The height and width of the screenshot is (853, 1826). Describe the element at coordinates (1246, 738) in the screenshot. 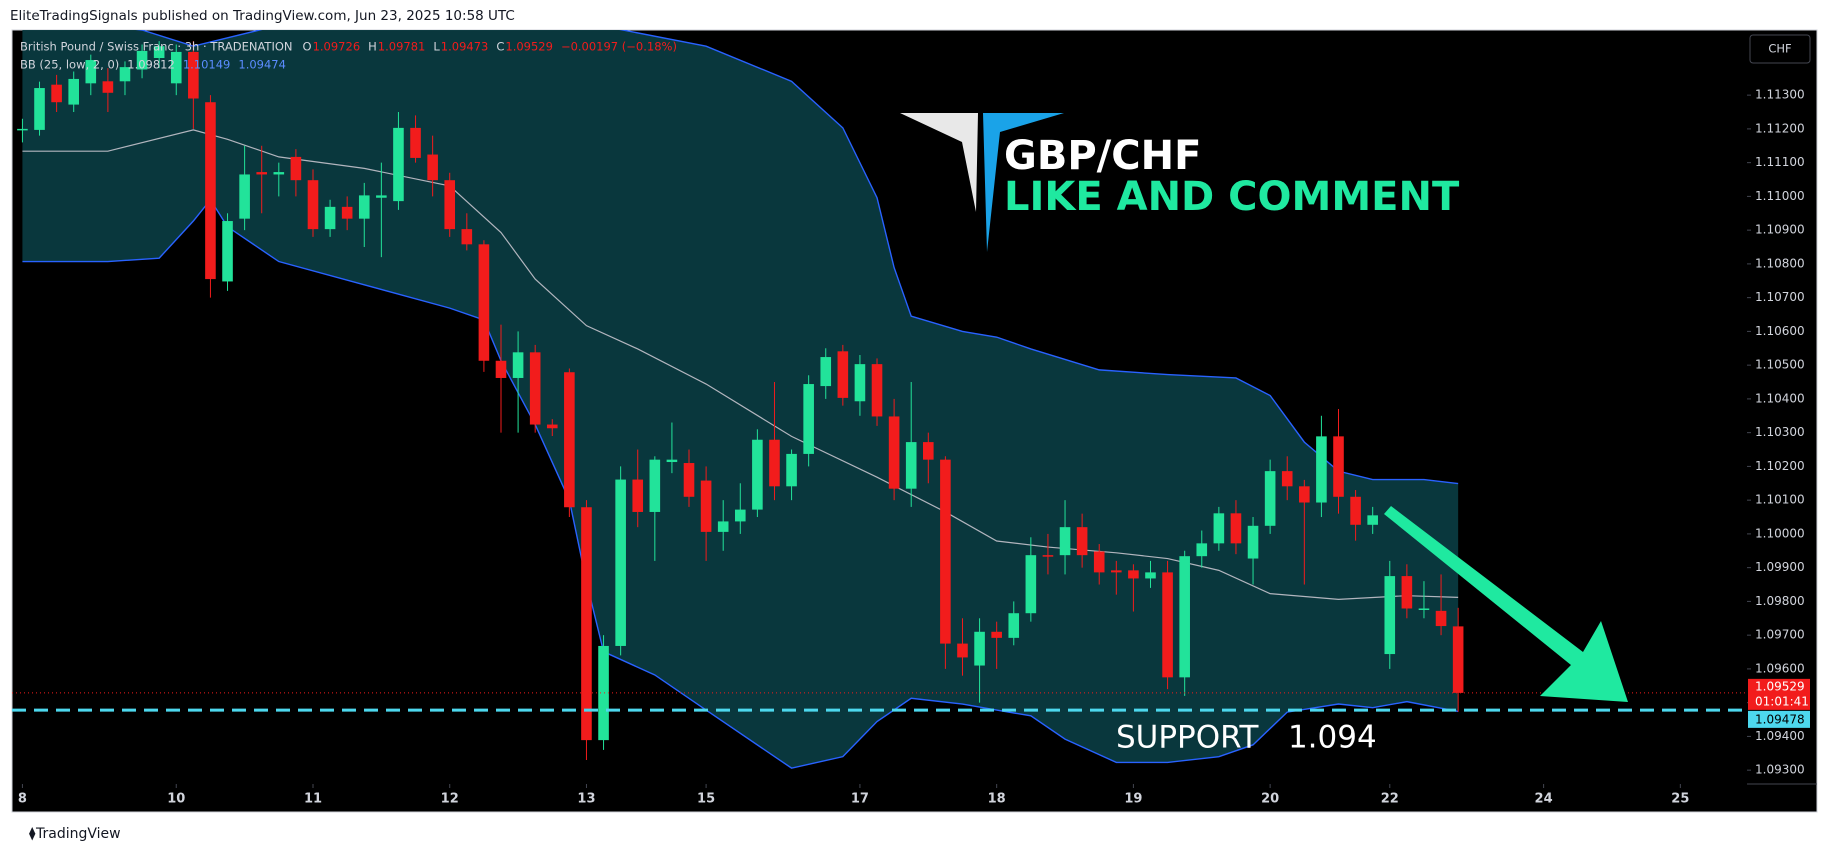

I see `support-annotation: SUPPORT 1.094` at that location.